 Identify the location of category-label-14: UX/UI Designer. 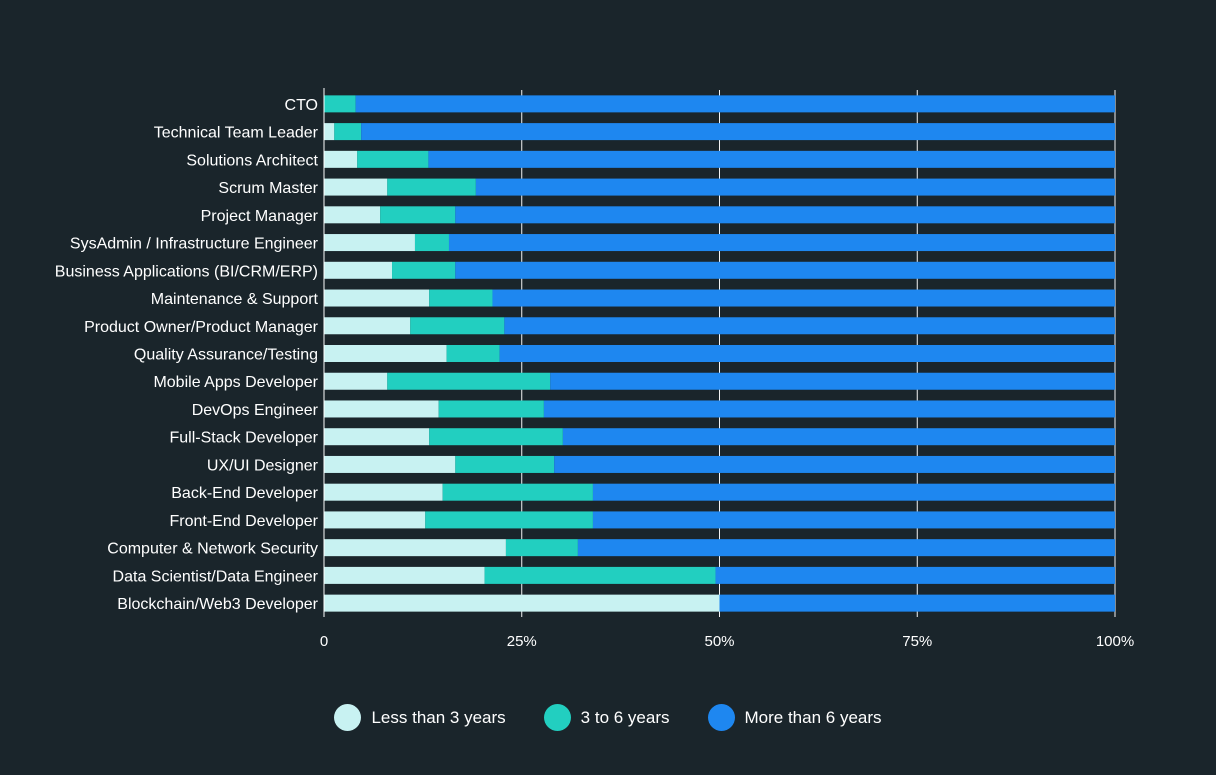
(263, 465).